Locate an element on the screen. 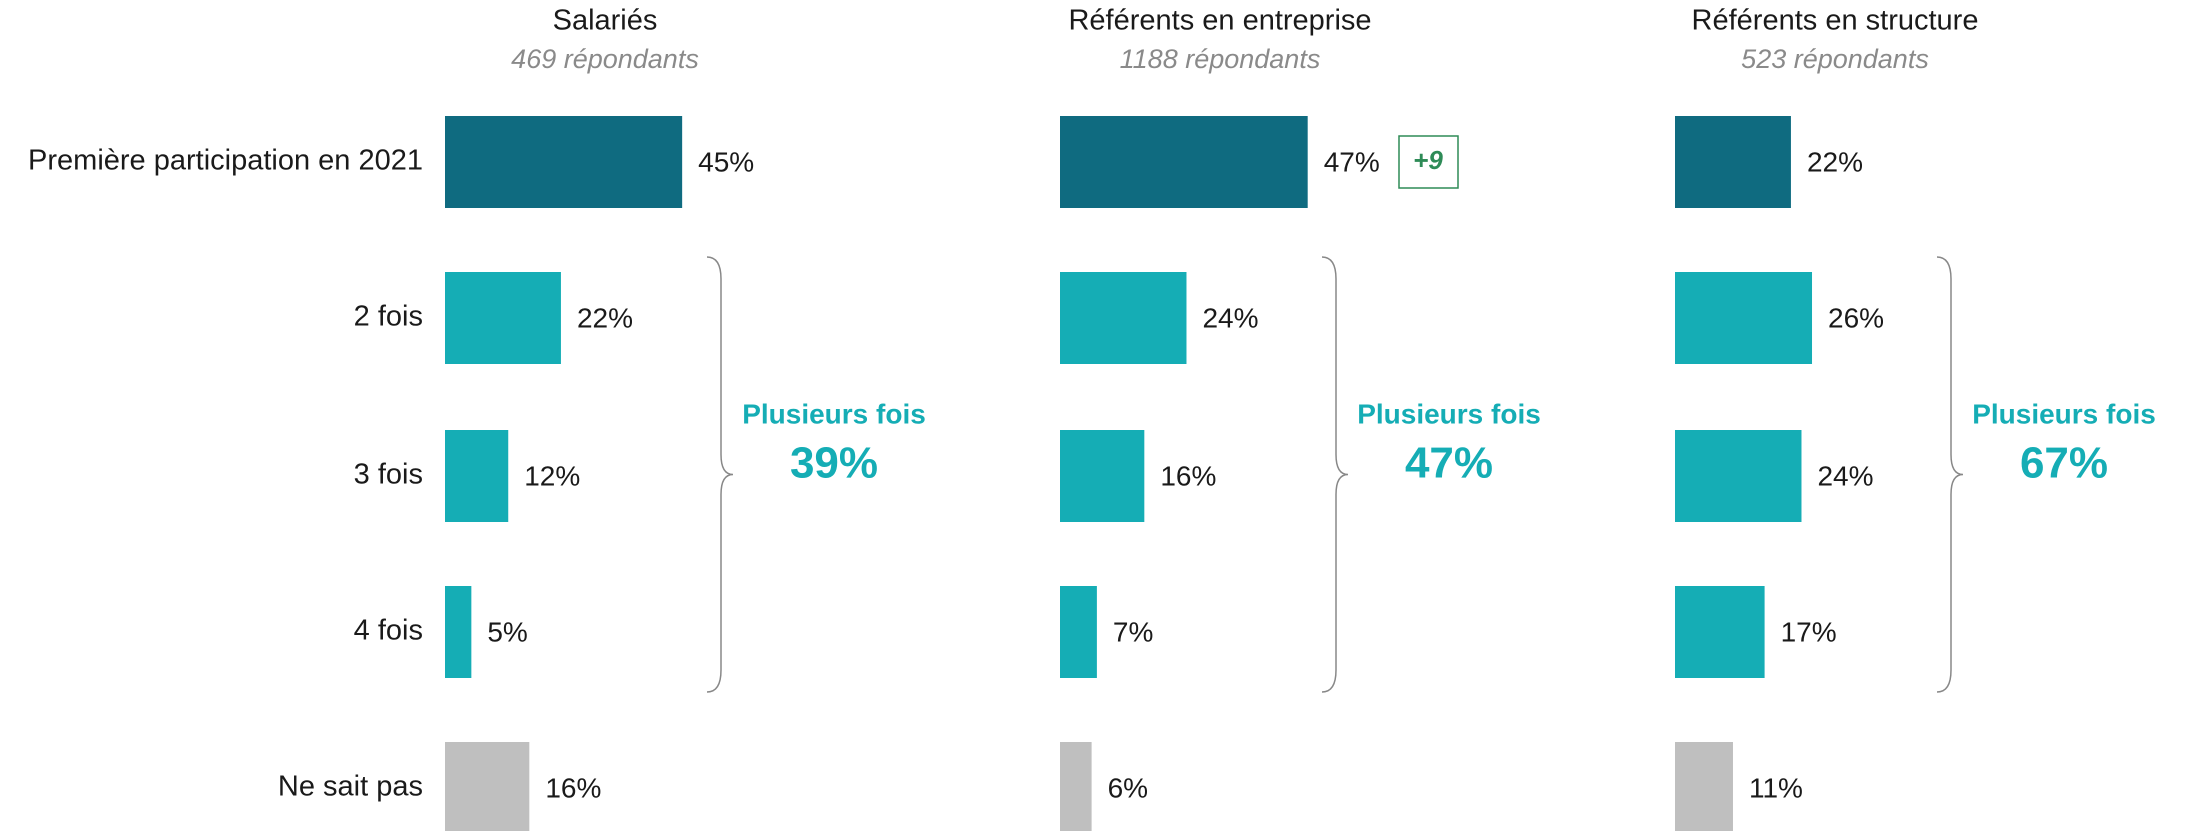  annotation-value: 39% is located at coordinates (834, 463).